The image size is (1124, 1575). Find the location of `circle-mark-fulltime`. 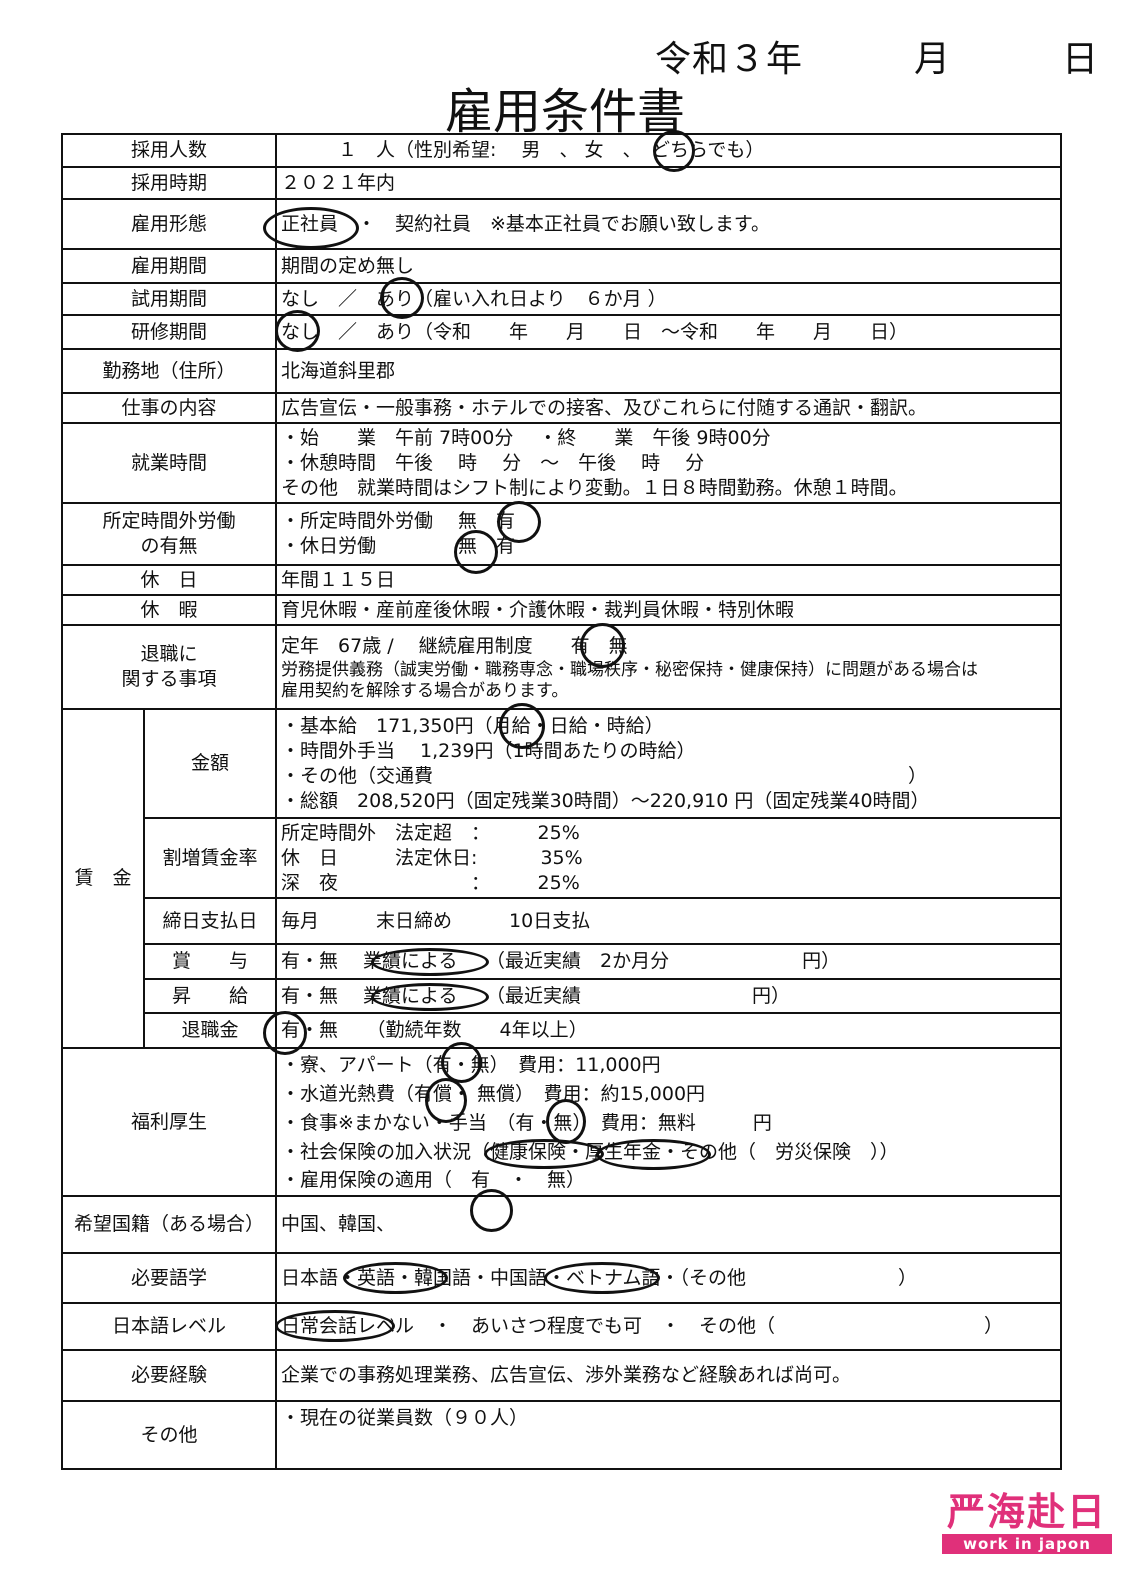

circle-mark-fulltime is located at coordinates (311, 228).